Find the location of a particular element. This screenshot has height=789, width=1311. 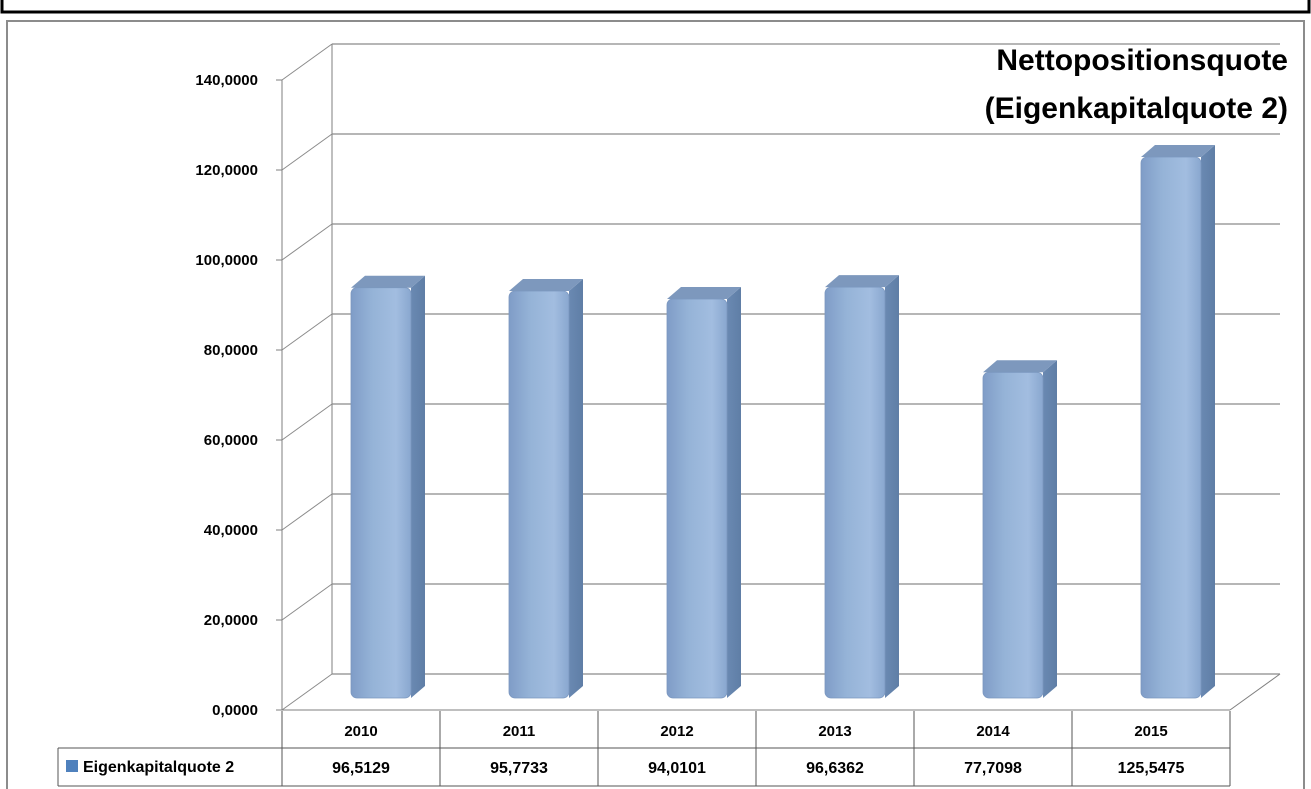

bar-2011 is located at coordinates (545, 489).